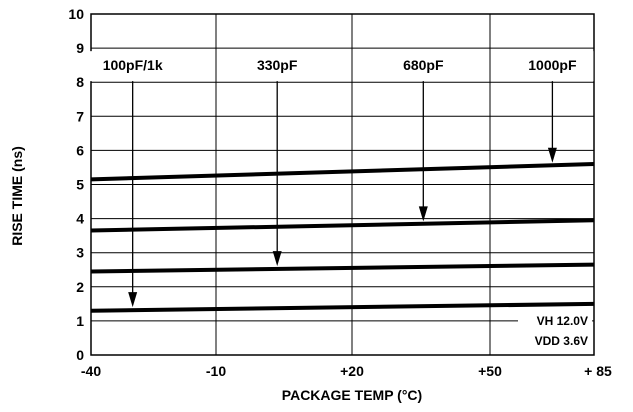  I want to click on x-tick-label: +50, so click(490, 371).